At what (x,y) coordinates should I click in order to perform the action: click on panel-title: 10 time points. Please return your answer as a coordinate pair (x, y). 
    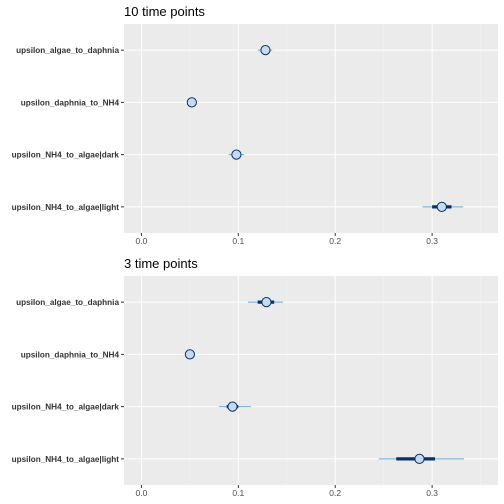
    Looking at the image, I should click on (164, 11).